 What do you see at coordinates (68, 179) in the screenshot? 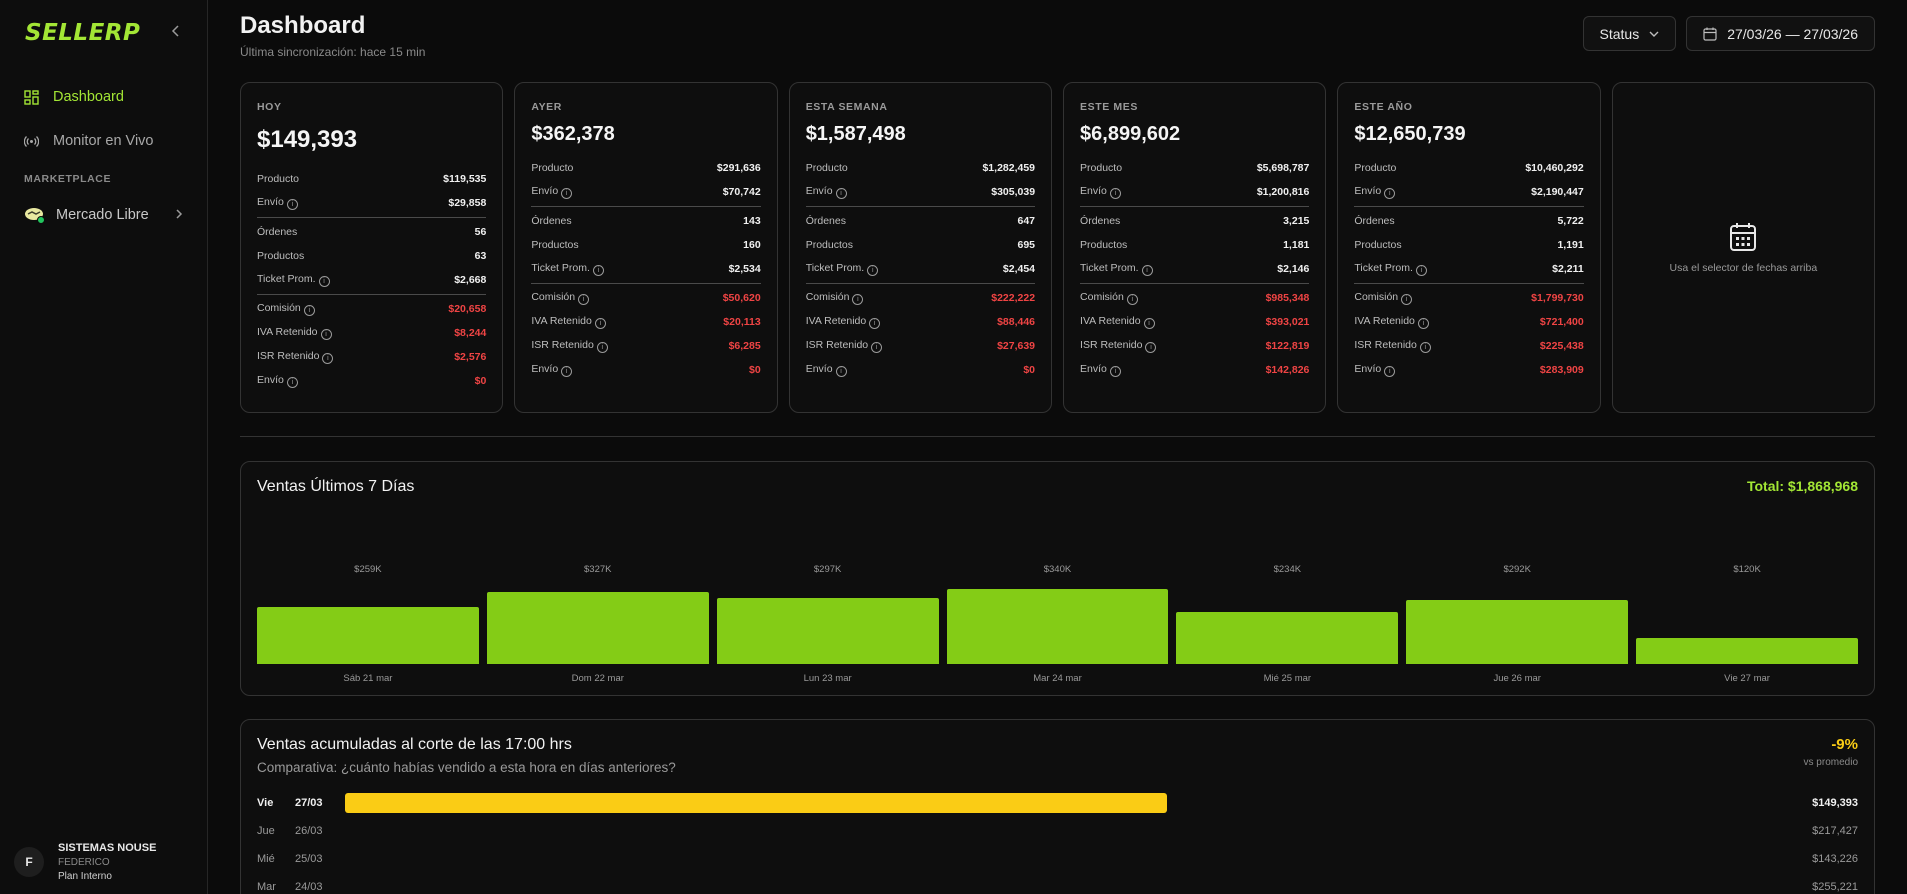
I see `section-label-marketplace: MARKETPLACE` at bounding box center [68, 179].